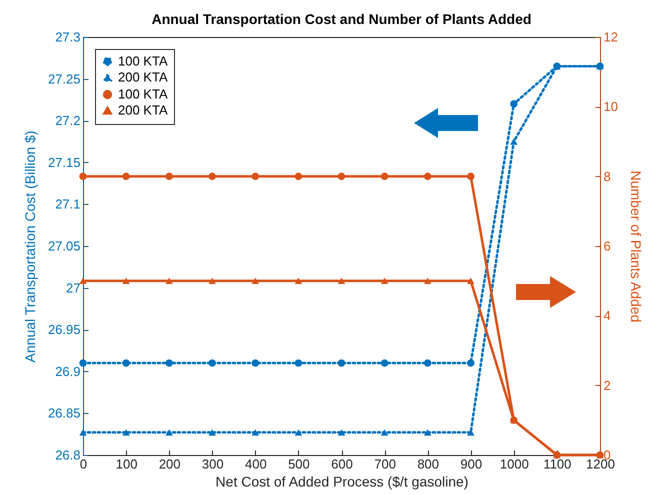  What do you see at coordinates (342, 482) in the screenshot?
I see `x-axis-title: Net Cost of Added Process ($/t gasoline)` at bounding box center [342, 482].